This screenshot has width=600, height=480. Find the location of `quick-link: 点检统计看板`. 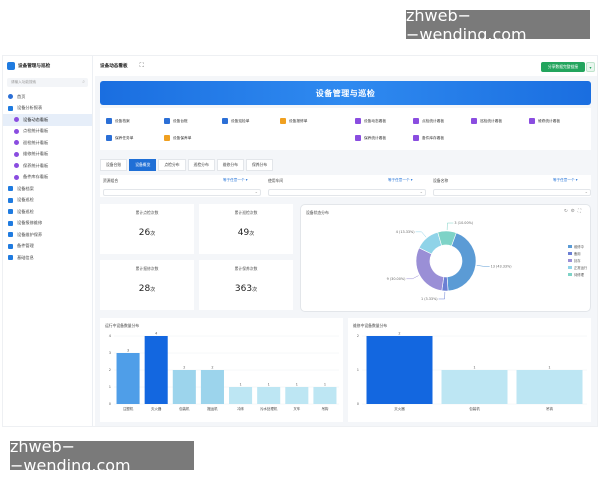

quick-link: 点检统计看板 is located at coordinates (428, 121).